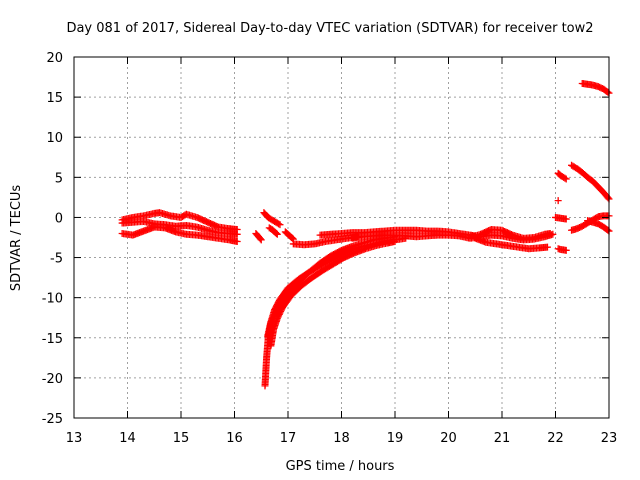  What do you see at coordinates (340, 466) in the screenshot?
I see `x-axis-label: GPS time / hours` at bounding box center [340, 466].